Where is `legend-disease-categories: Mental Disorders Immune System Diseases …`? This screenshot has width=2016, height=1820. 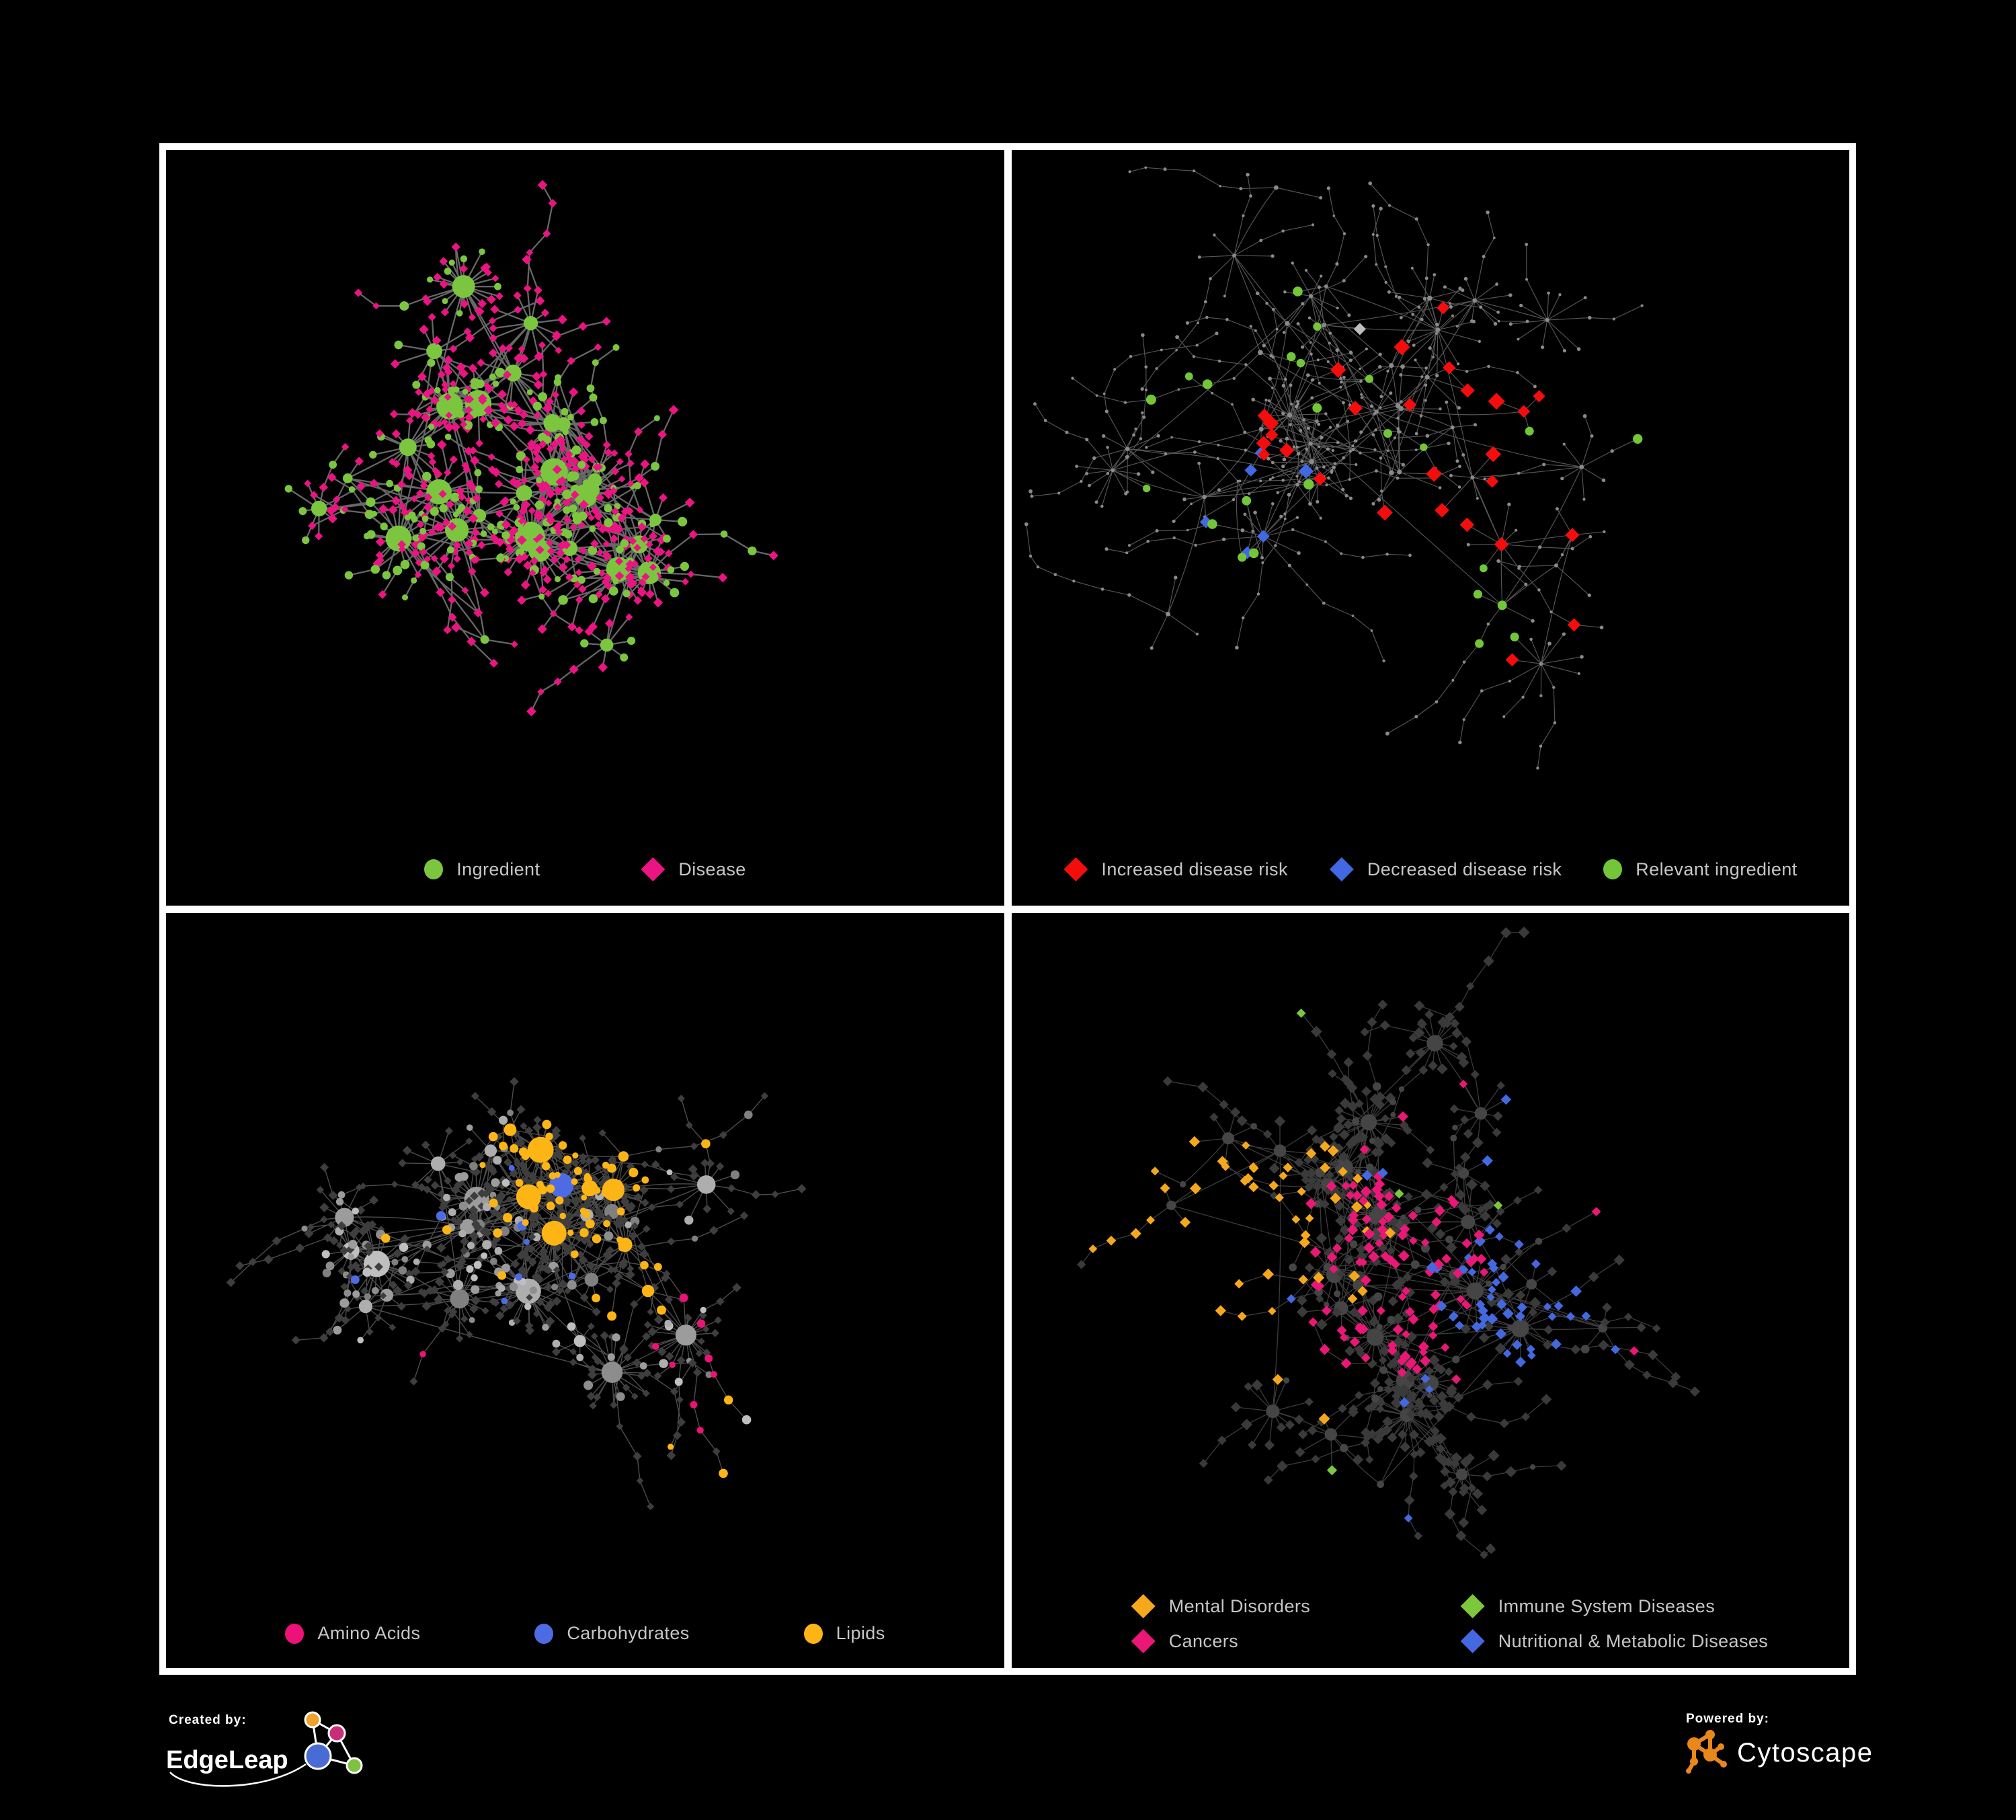
legend-disease-categories: Mental Disorders Immune System Diseases … is located at coordinates (1449, 1623).